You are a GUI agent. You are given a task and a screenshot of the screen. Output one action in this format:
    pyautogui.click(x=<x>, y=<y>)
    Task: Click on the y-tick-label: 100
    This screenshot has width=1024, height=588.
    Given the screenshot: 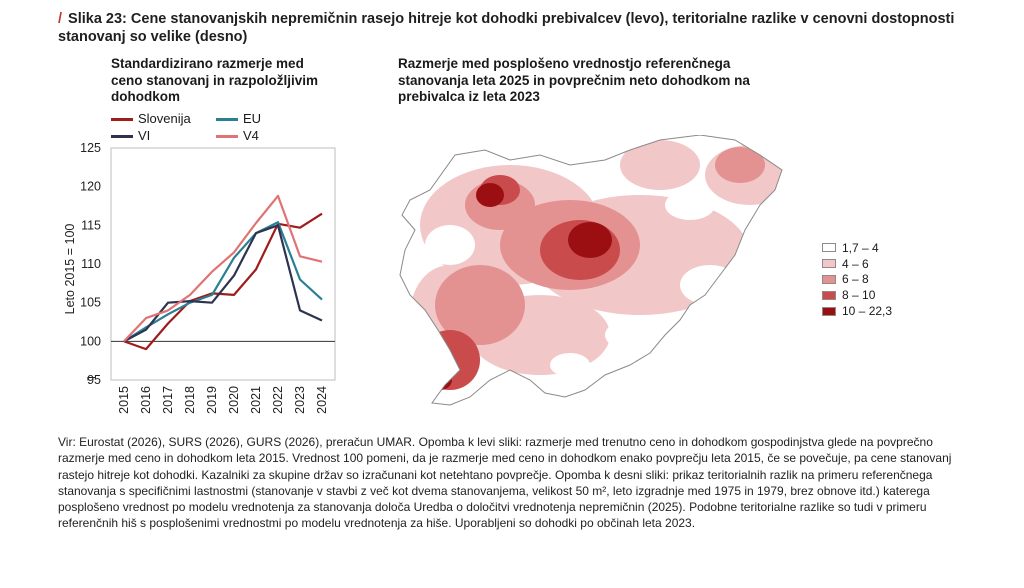 What is the action you would take?
    pyautogui.click(x=90, y=341)
    